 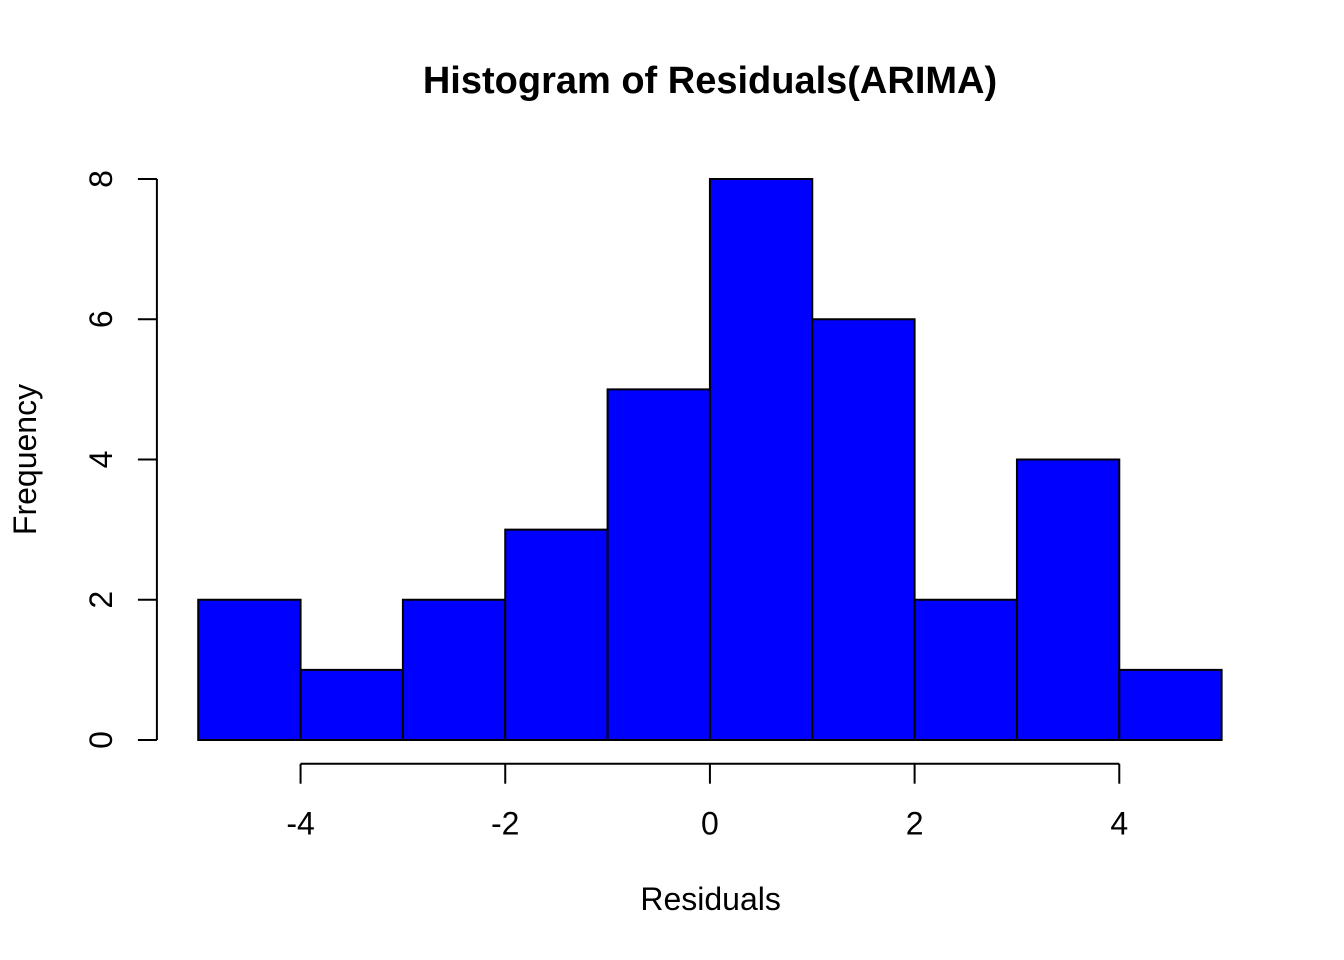 I want to click on svg-text: Frequency, so click(x=25, y=459).